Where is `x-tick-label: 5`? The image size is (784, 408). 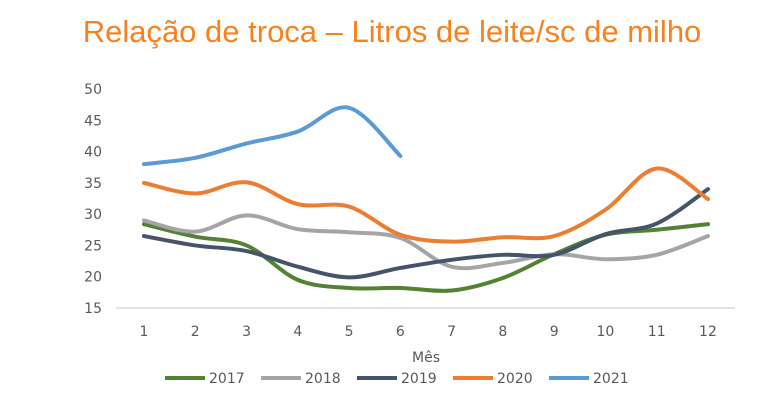 x-tick-label: 5 is located at coordinates (349, 332).